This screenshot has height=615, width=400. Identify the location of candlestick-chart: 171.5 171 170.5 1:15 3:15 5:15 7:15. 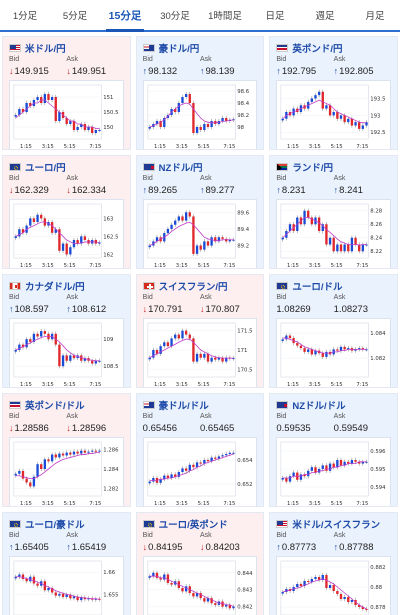
(200, 352).